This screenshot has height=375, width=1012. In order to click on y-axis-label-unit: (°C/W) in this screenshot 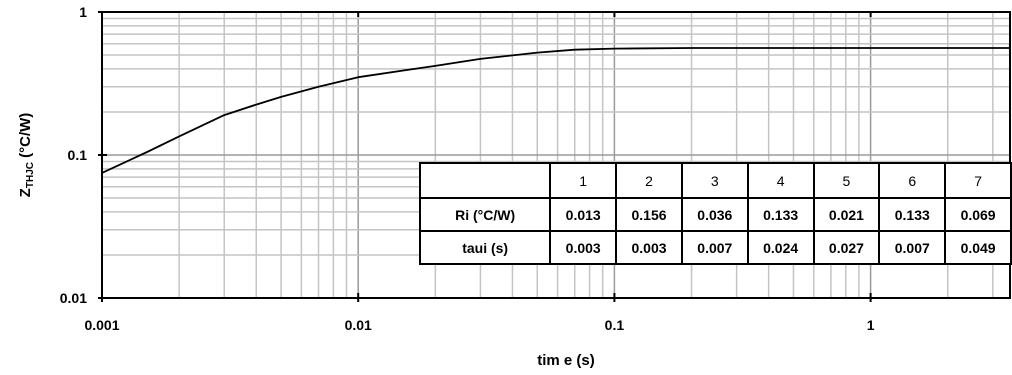, I will do `click(25, 137)`.